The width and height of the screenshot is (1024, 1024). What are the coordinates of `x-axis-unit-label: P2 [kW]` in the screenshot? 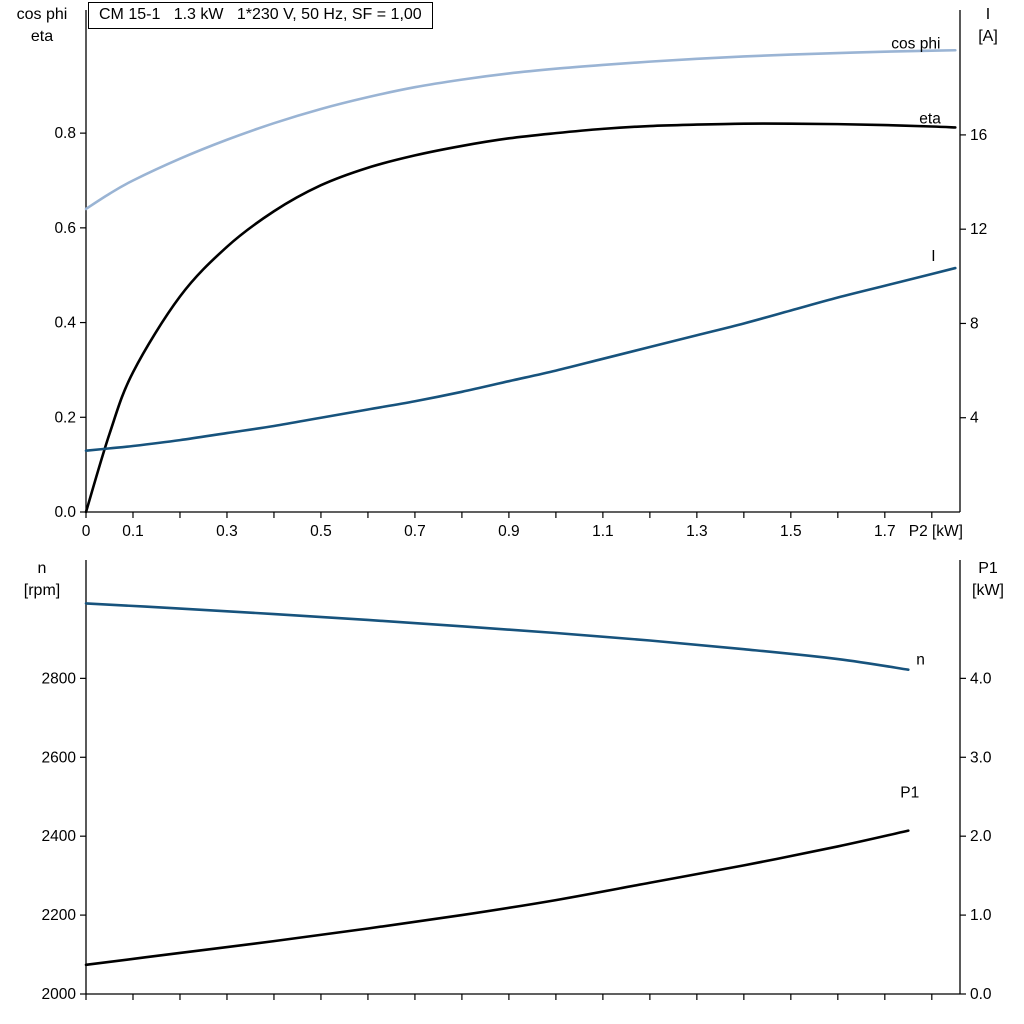 It's located at (936, 531).